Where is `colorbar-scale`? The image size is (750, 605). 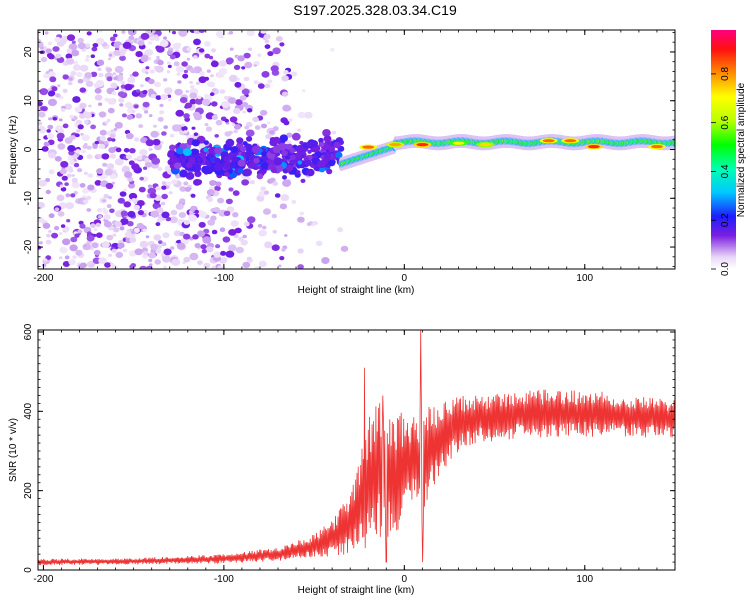
colorbar-scale is located at coordinates (723, 149).